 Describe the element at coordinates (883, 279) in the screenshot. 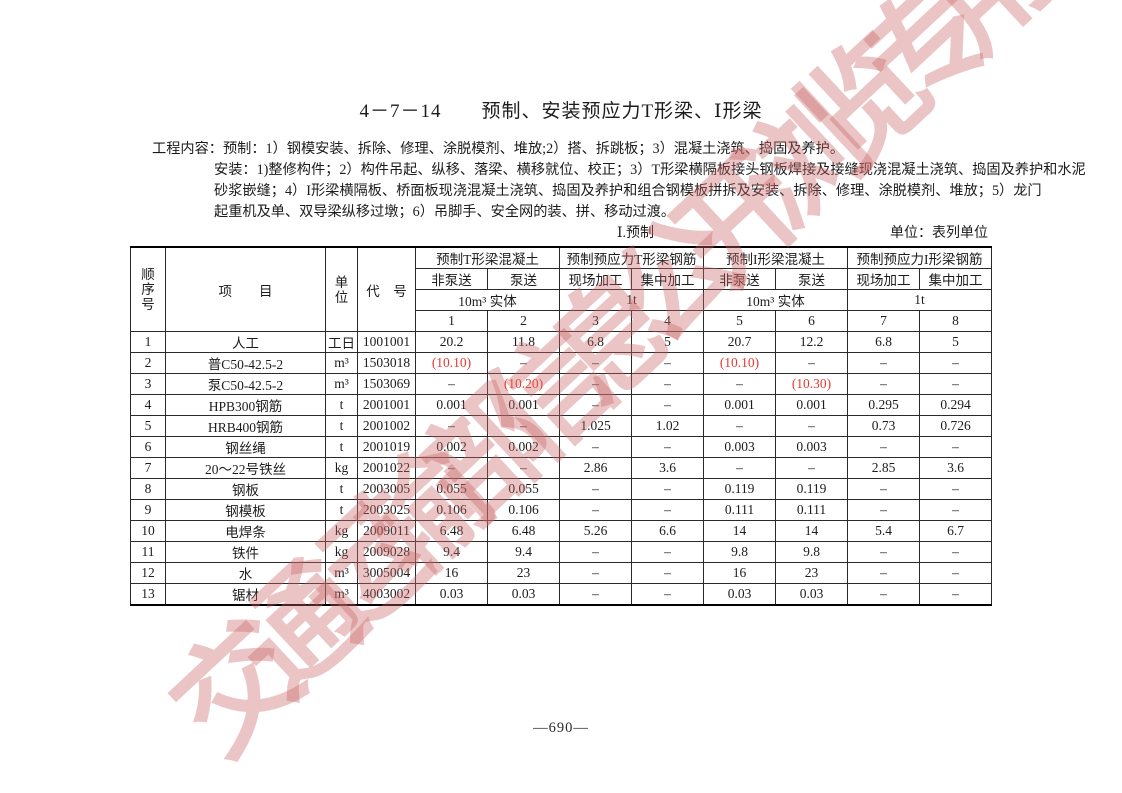

I see `sub-header: 现场加工` at that location.